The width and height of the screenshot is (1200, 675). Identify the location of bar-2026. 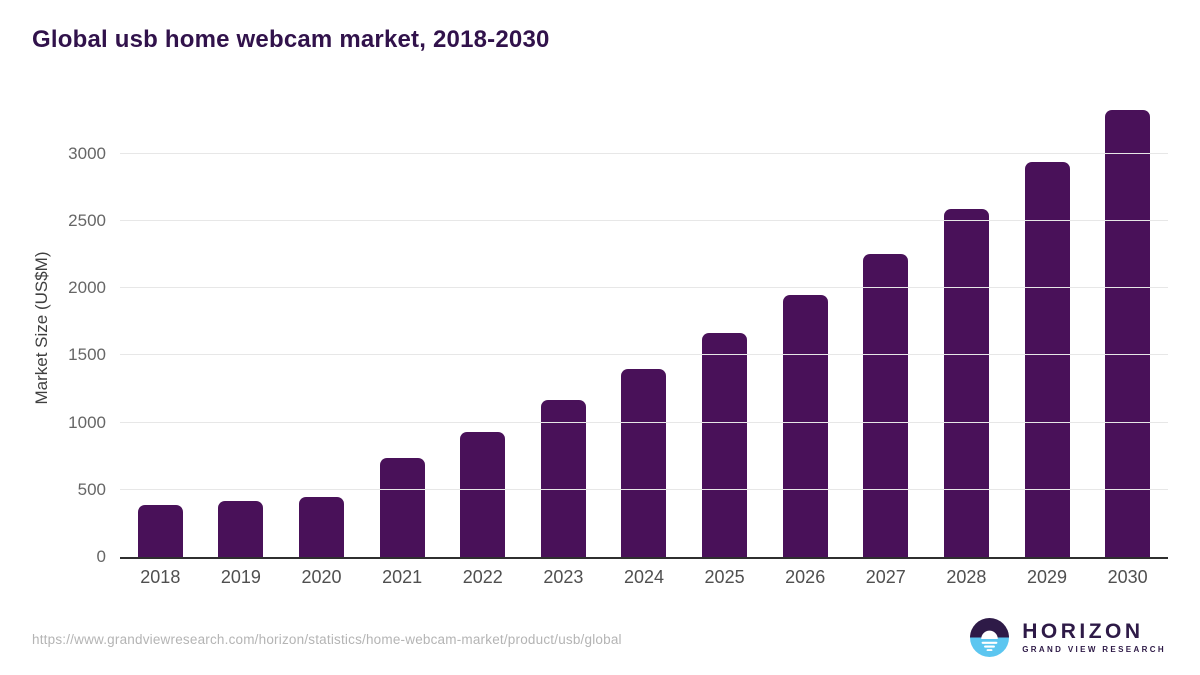
(805, 426).